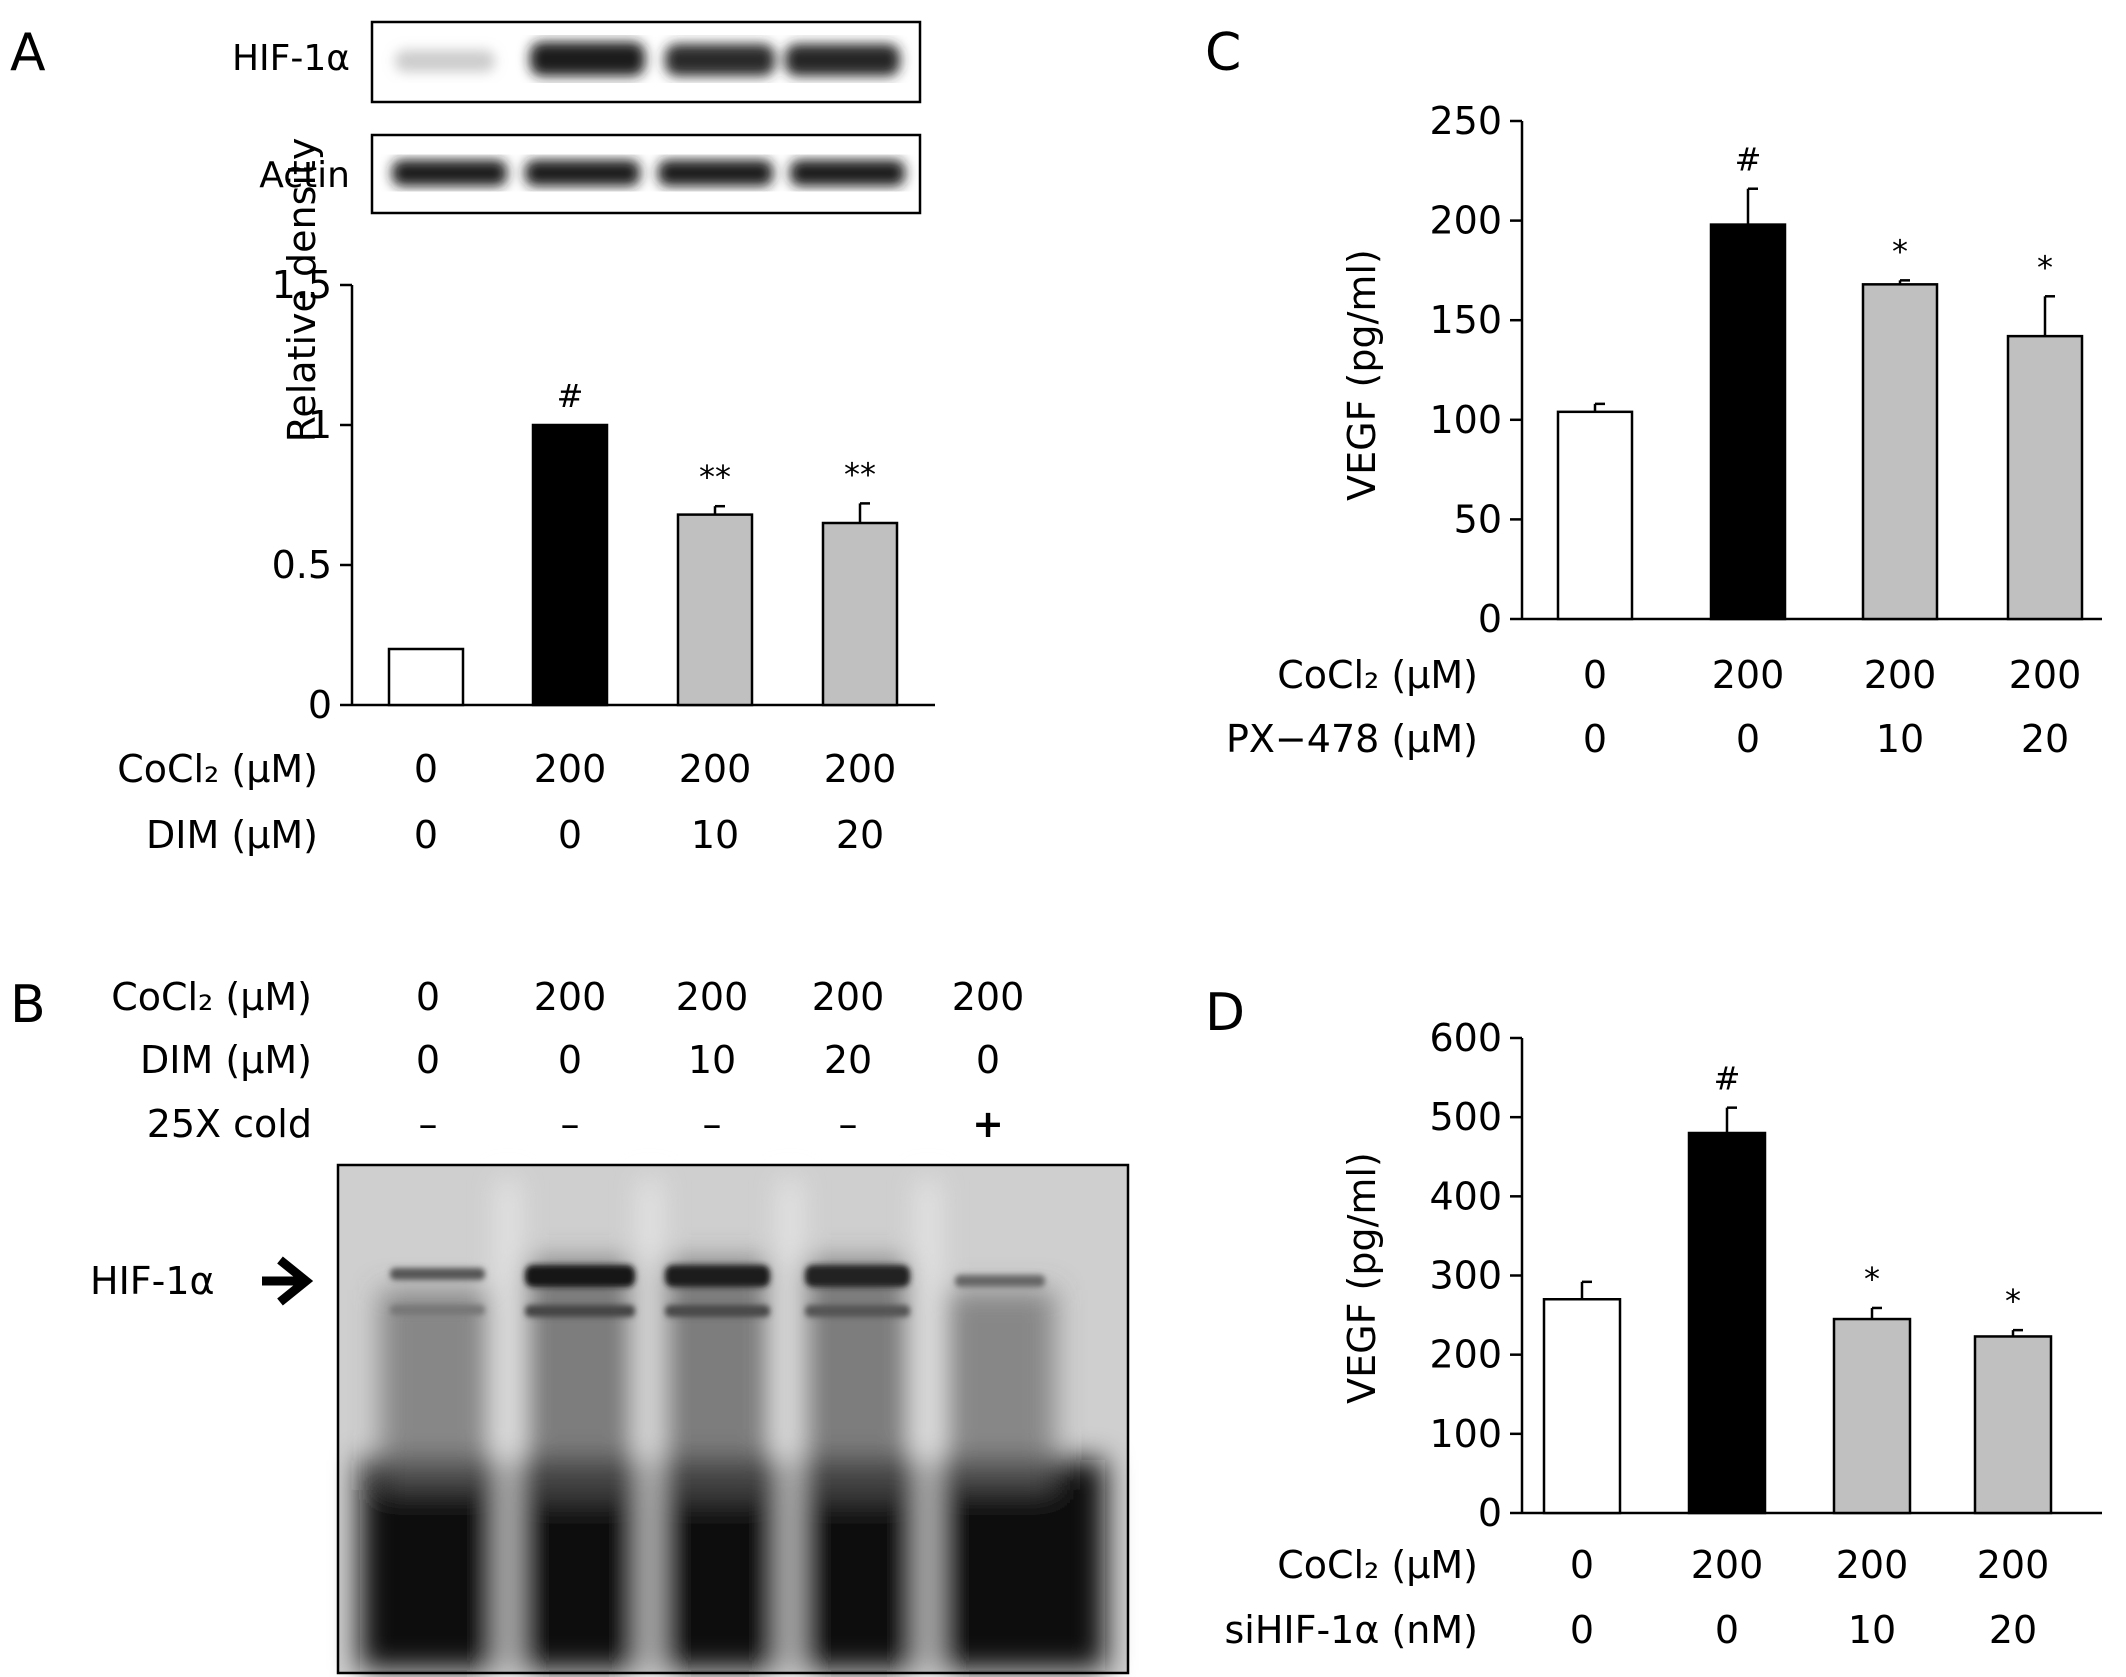 This screenshot has width=2126, height=1677. Describe the element at coordinates (288, 1281) in the screenshot. I see `arrow-right-icon` at that location.